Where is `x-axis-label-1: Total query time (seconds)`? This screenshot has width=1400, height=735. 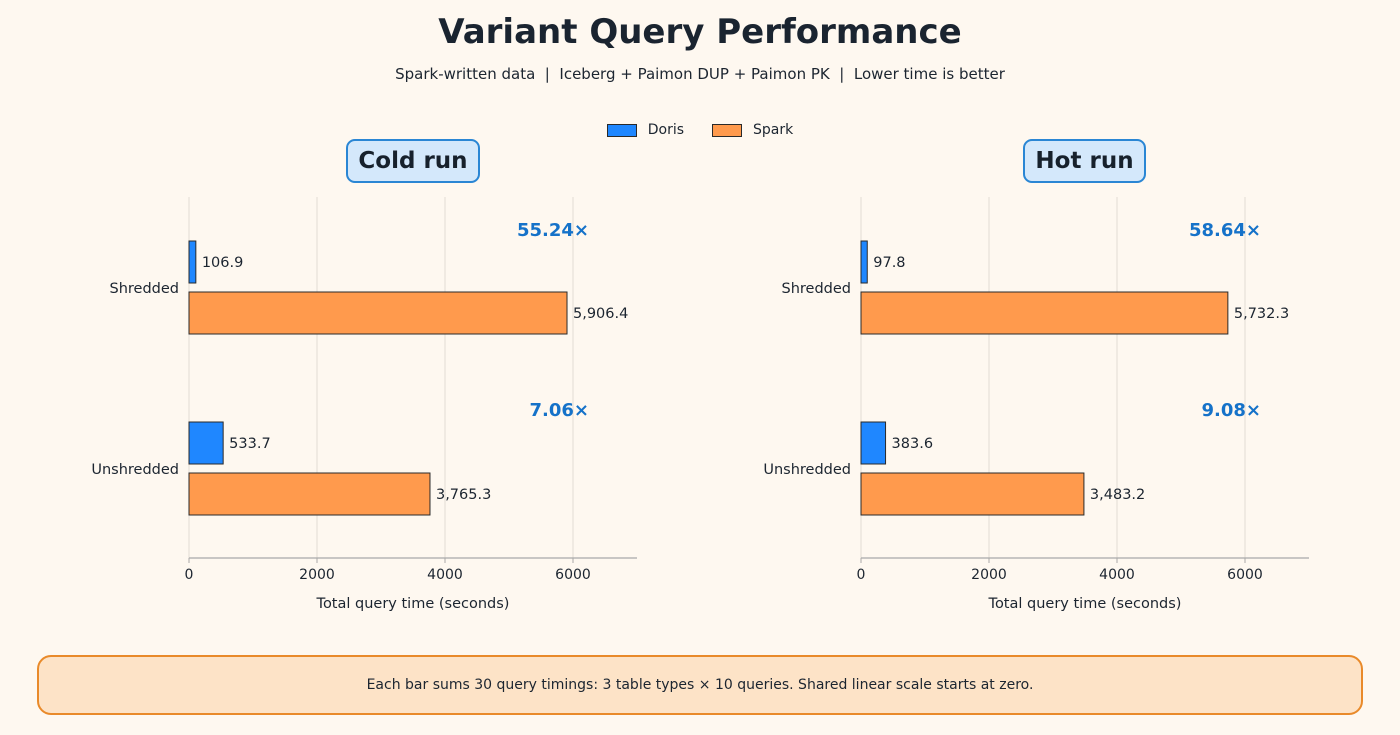 x-axis-label-1: Total query time (seconds) is located at coordinates (1085, 604).